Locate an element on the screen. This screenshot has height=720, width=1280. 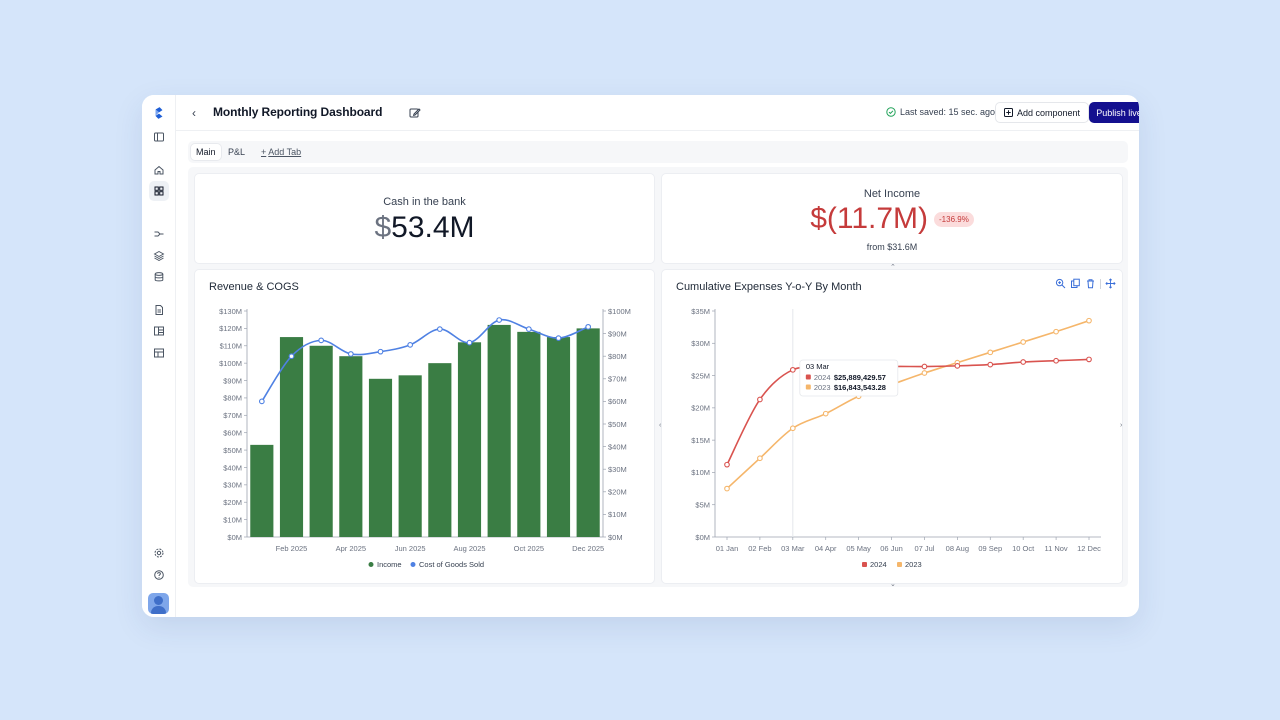
sidebar is located at coordinates (159, 356).